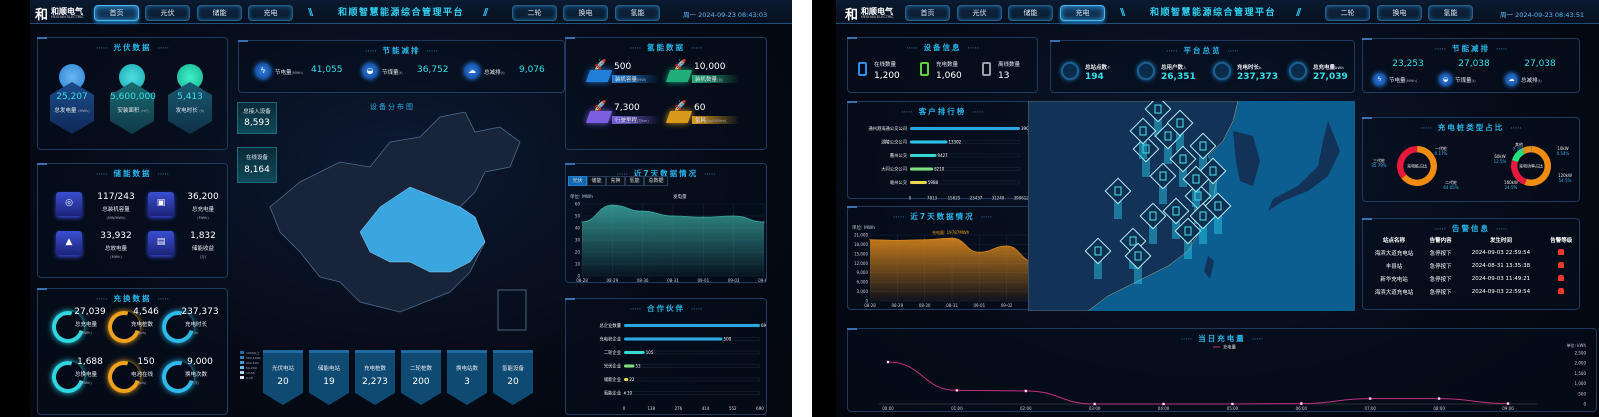  I want to click on x-tick-label: 08-28, so click(582, 280).